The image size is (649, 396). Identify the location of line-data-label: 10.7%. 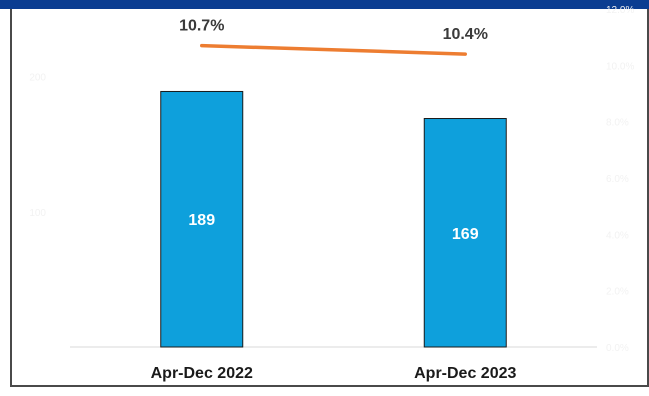
(201, 26).